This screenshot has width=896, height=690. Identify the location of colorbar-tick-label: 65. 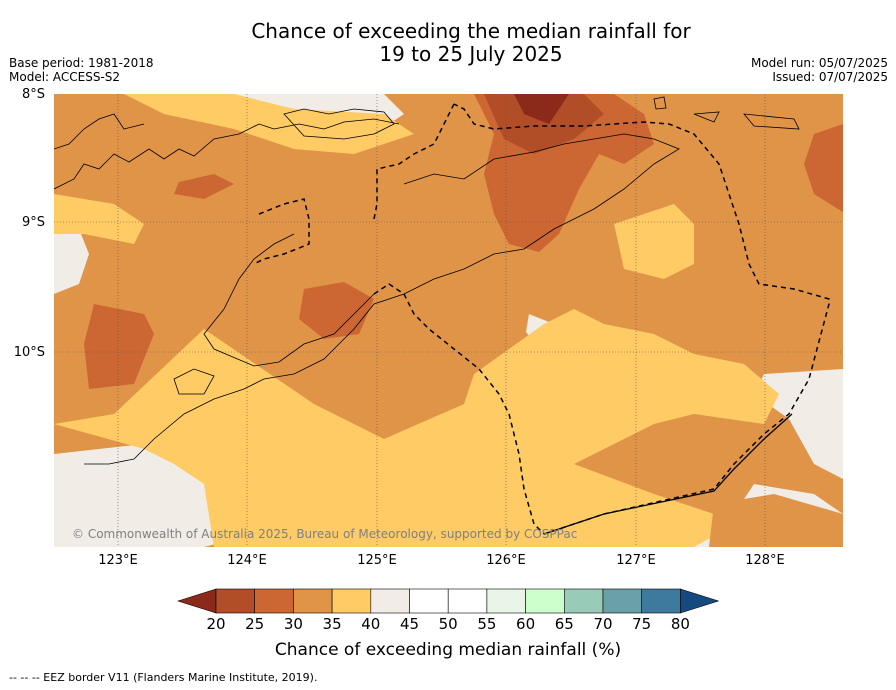
(564, 624).